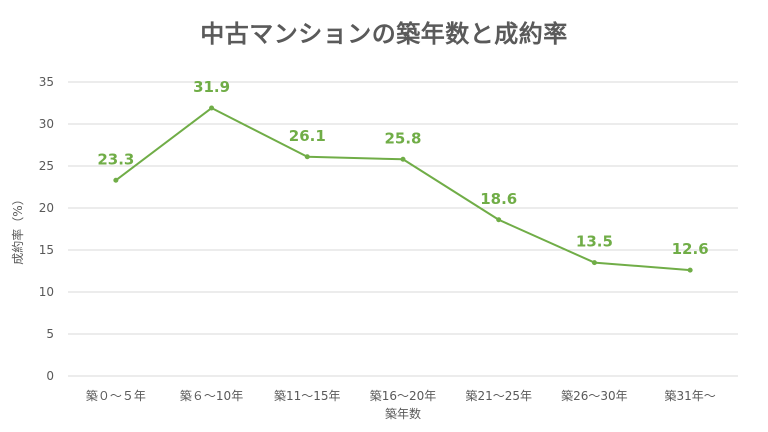 Image resolution: width=768 pixels, height=432 pixels. Describe the element at coordinates (46, 208) in the screenshot. I see `y-tick-label-20: 20` at that location.